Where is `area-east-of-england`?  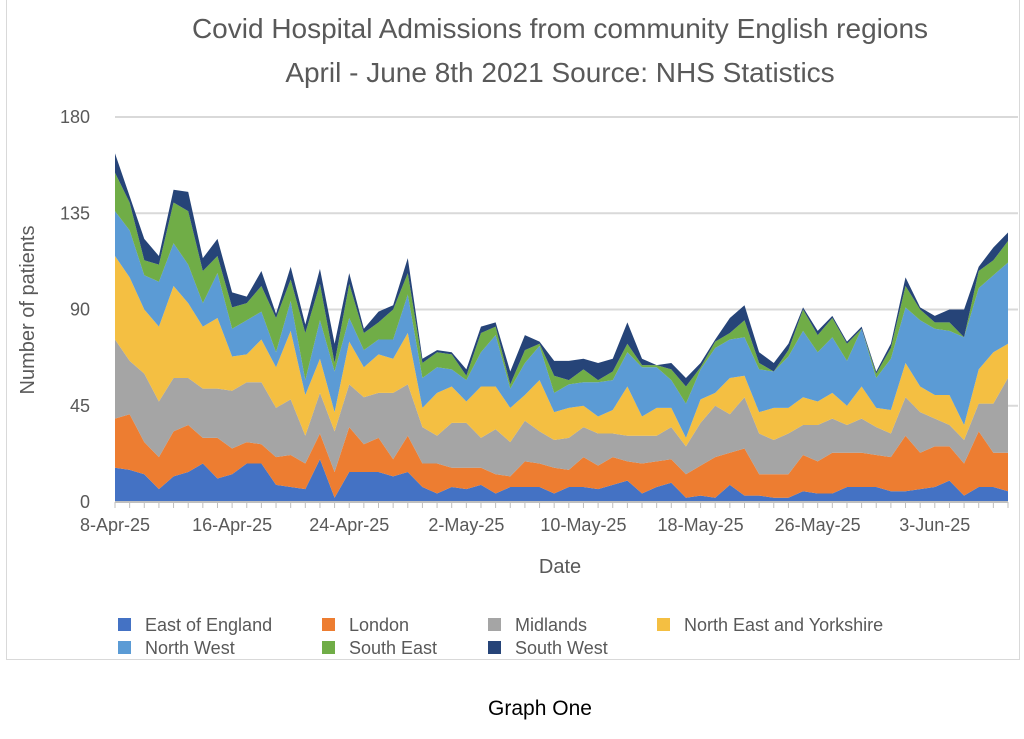 area-east-of-england is located at coordinates (561, 480).